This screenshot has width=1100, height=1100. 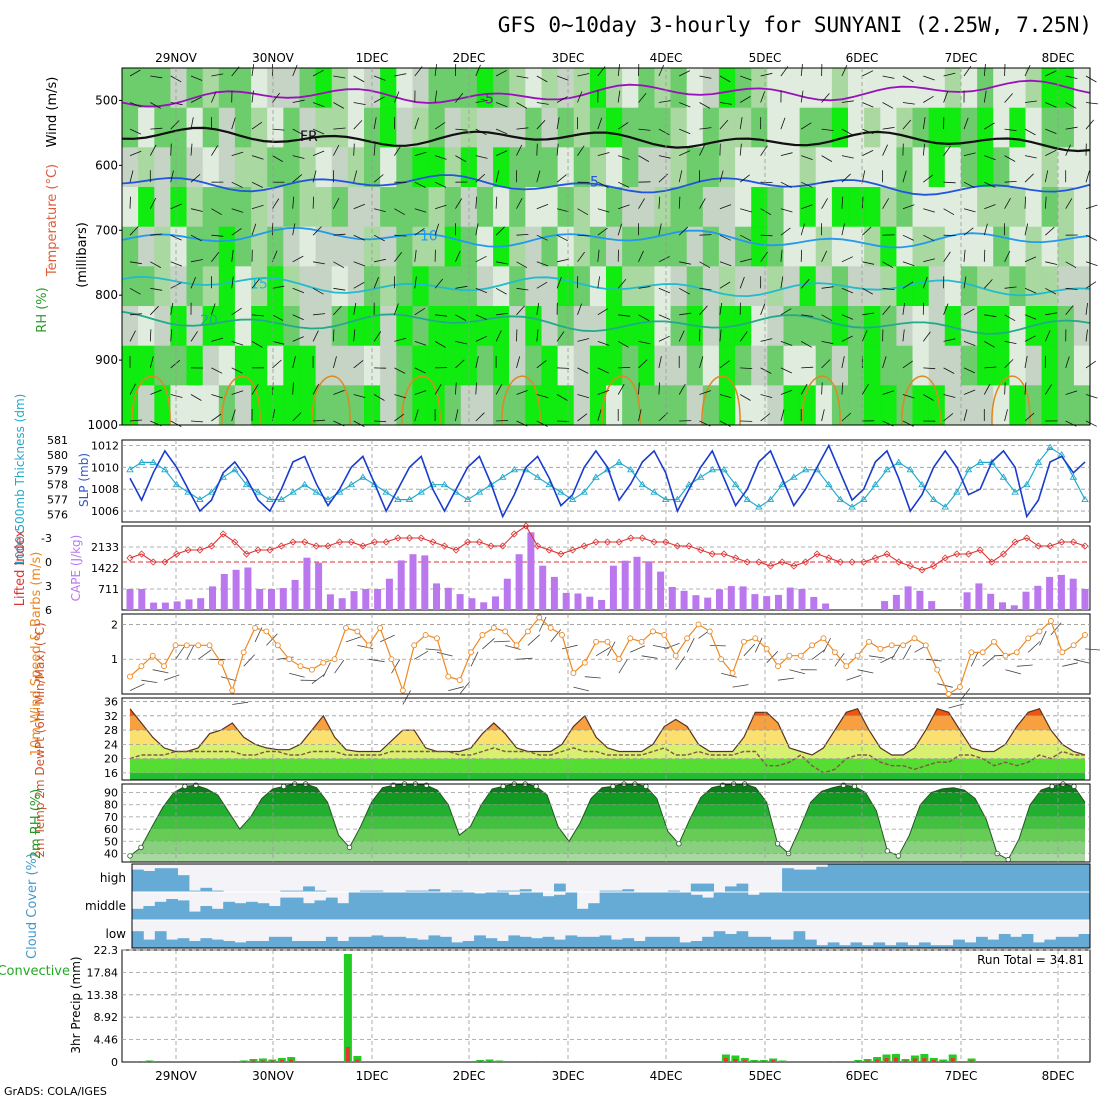 What do you see at coordinates (105, 511) in the screenshot?
I see `slp-tick-label: 1006` at bounding box center [105, 511].